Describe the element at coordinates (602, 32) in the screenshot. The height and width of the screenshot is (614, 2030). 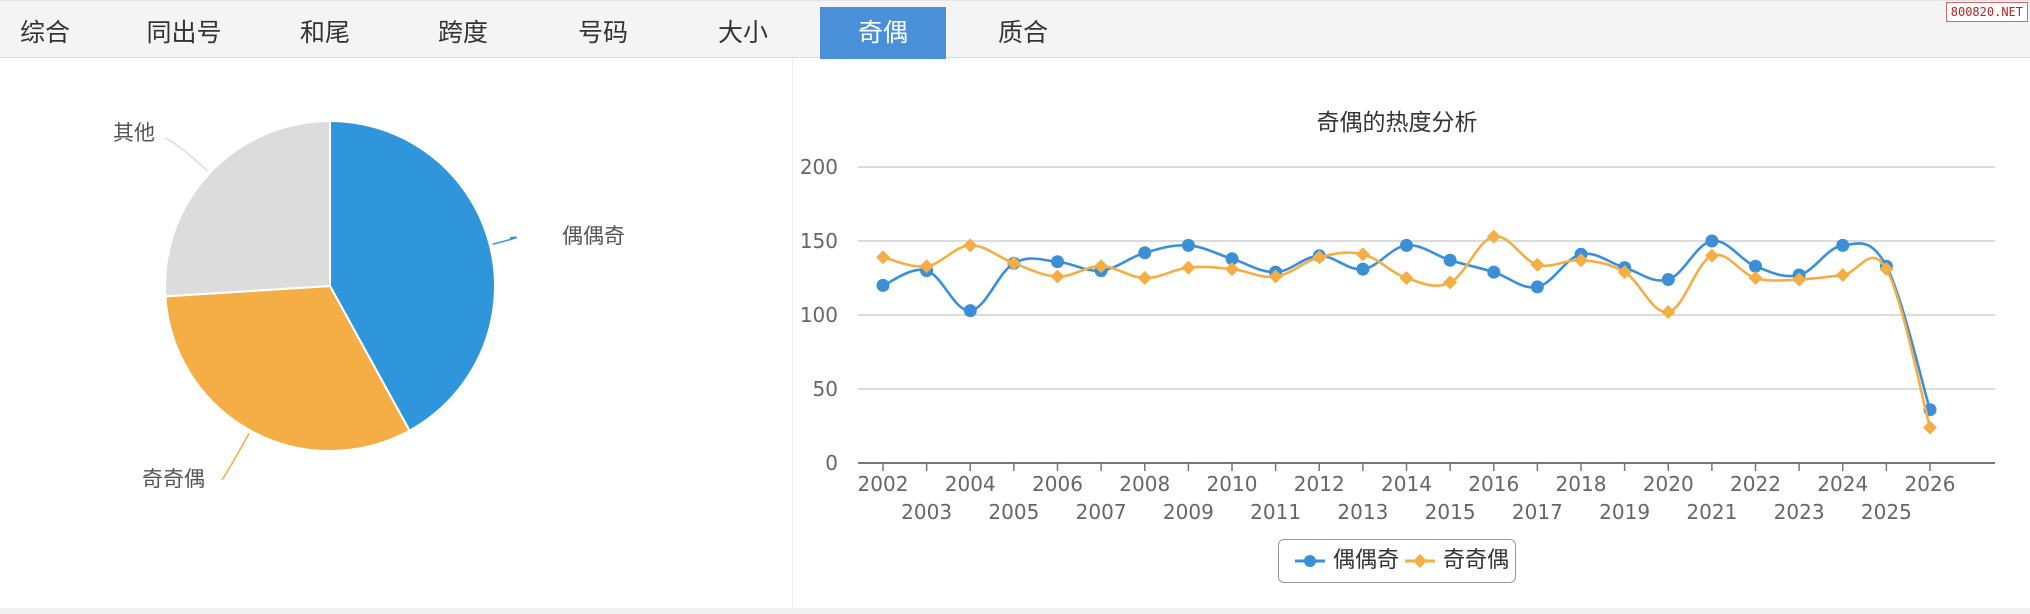
I see `tab-numbers: 号码` at that location.